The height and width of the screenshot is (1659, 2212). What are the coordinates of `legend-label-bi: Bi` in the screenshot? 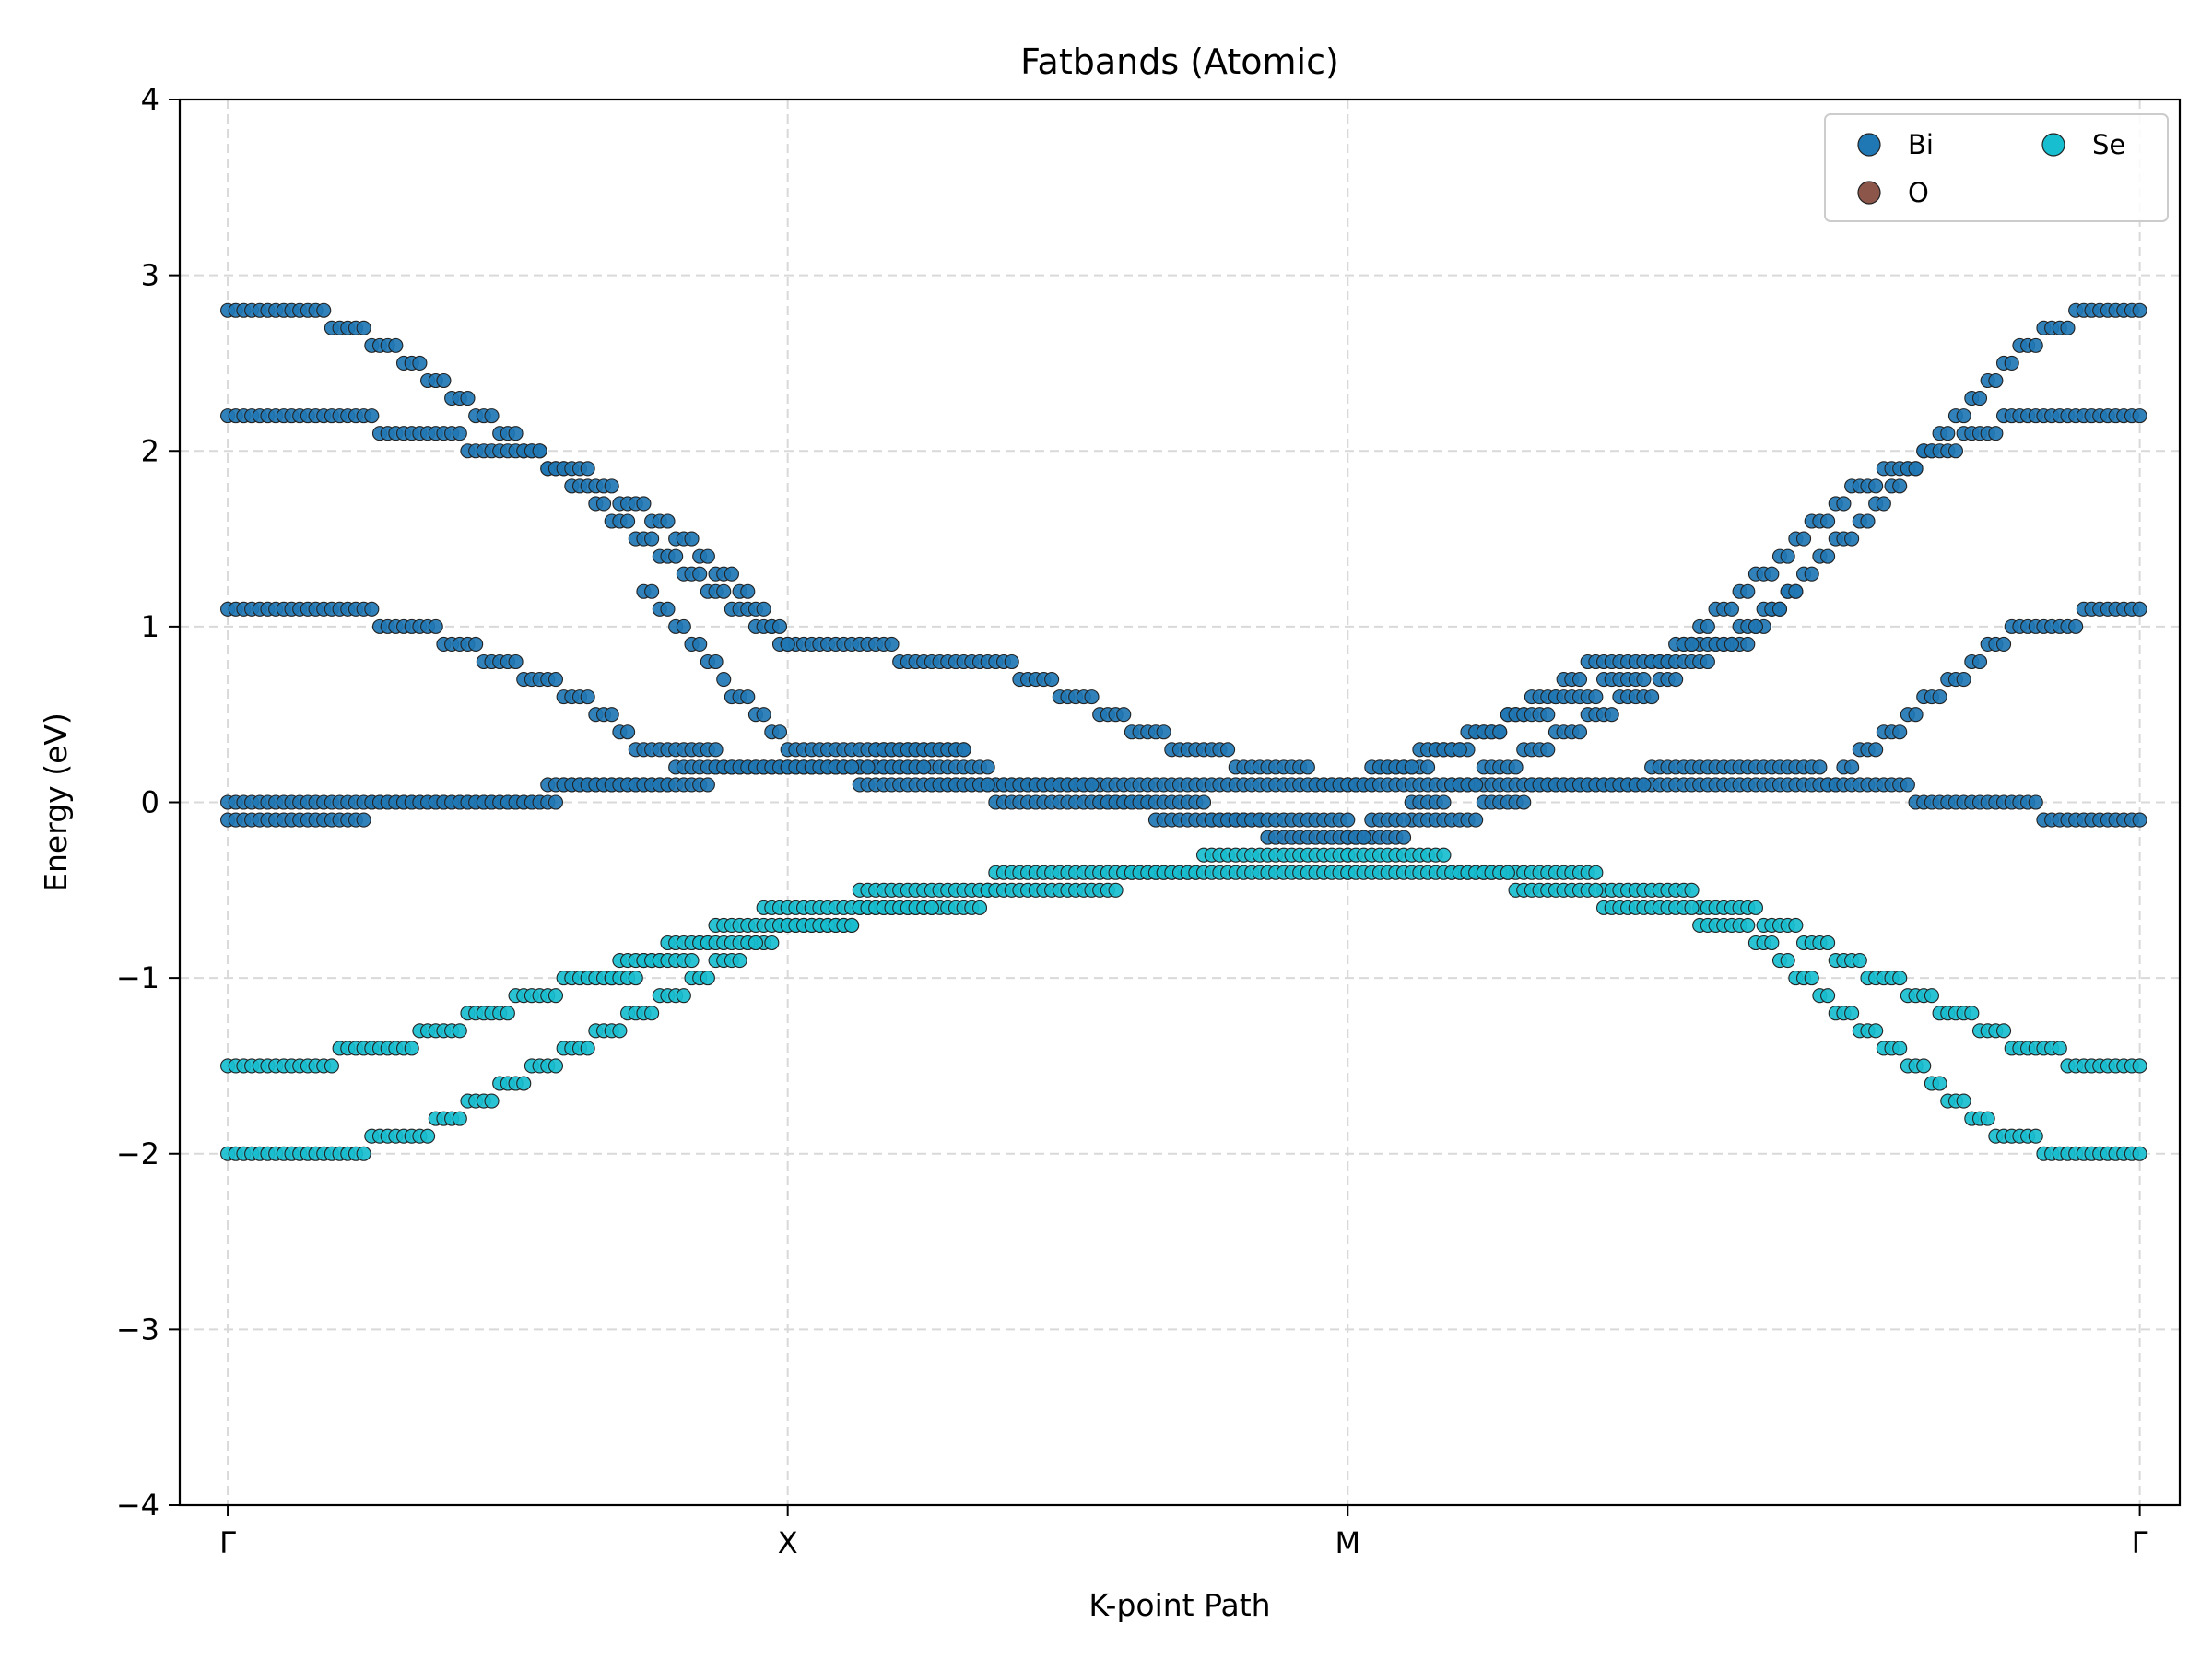 It's located at (1921, 144).